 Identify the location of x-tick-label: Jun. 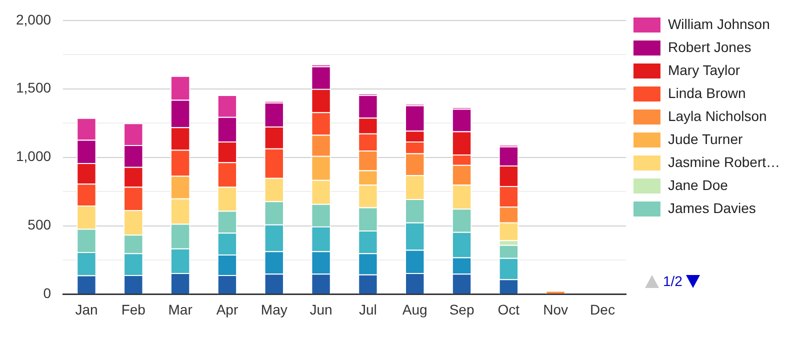
(321, 309).